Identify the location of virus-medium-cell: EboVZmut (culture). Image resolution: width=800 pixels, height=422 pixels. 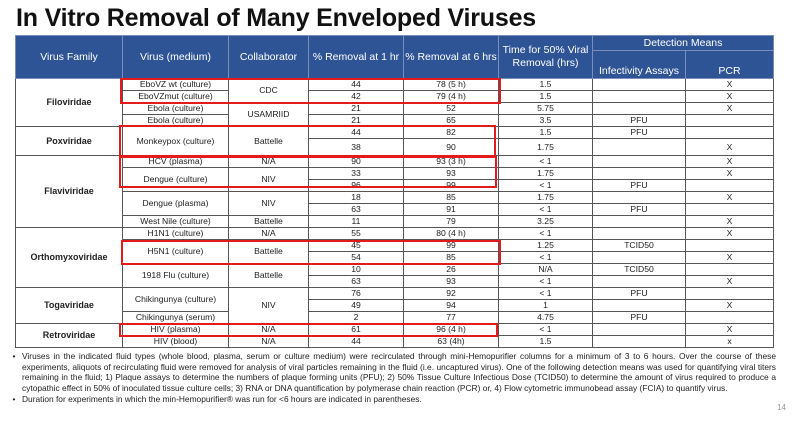
(175, 96).